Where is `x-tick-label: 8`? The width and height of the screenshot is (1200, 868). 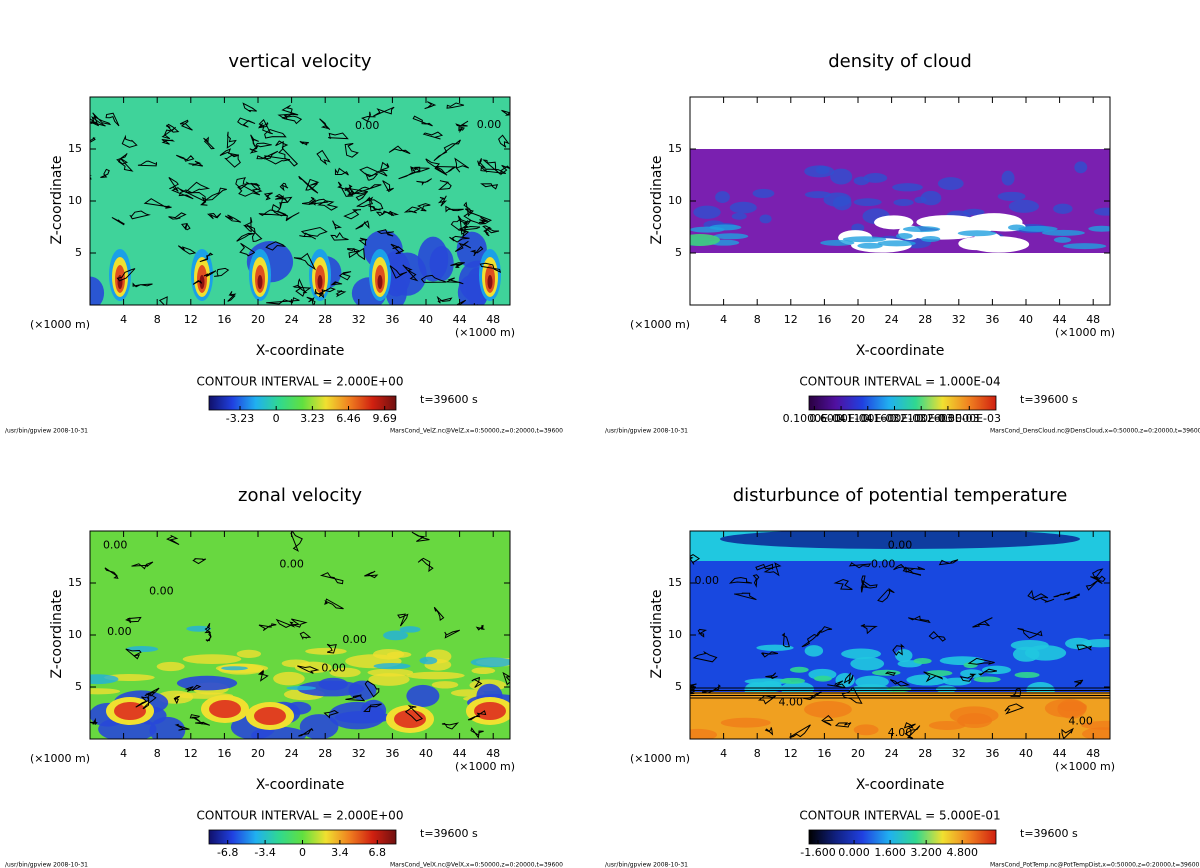
x-tick-label: 8 is located at coordinates (757, 753).